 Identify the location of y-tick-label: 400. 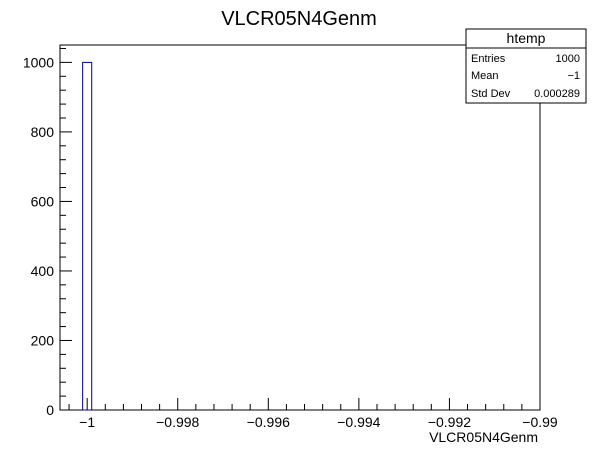
(43, 271).